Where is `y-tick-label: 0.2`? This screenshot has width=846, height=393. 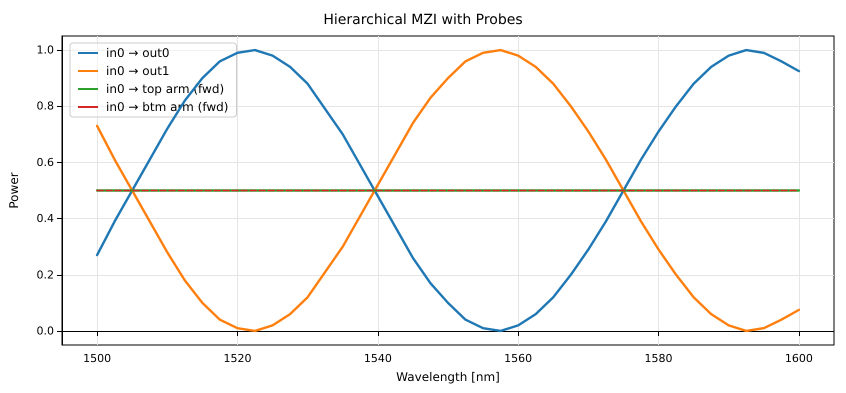
y-tick-label: 0.2 is located at coordinates (45, 275).